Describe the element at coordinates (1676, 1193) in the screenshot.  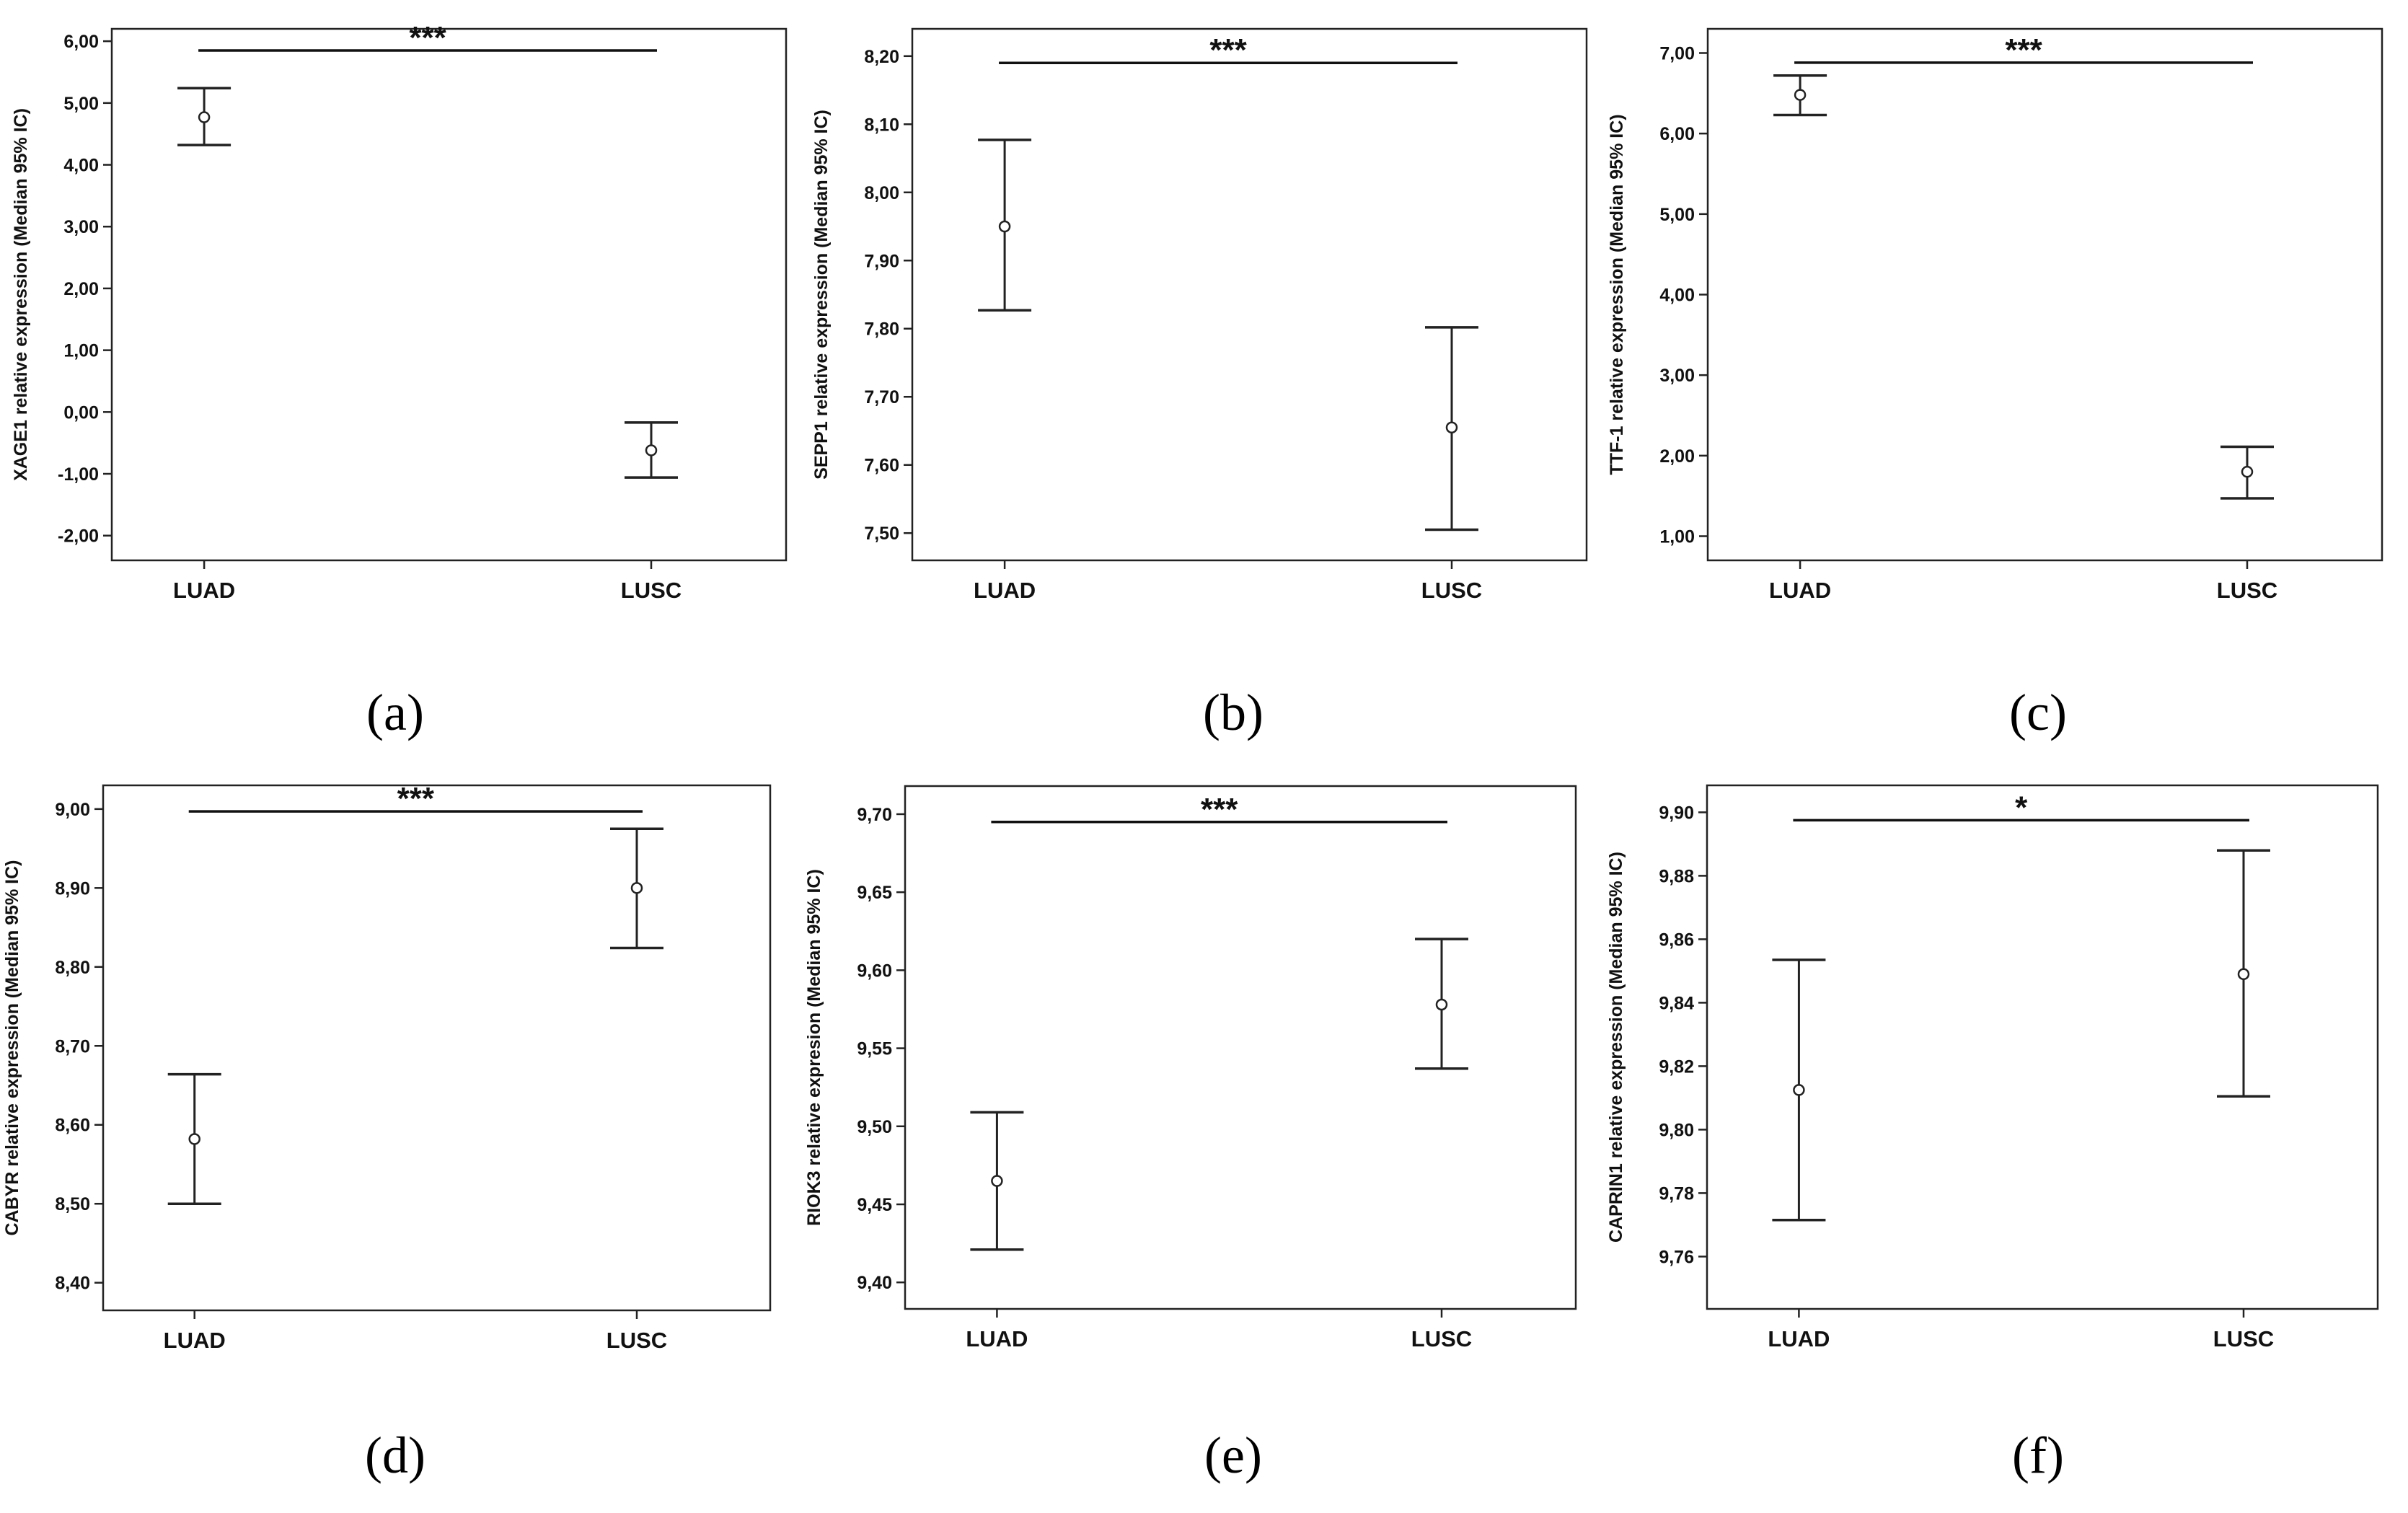
I see `y-tick-label: 9,78` at that location.